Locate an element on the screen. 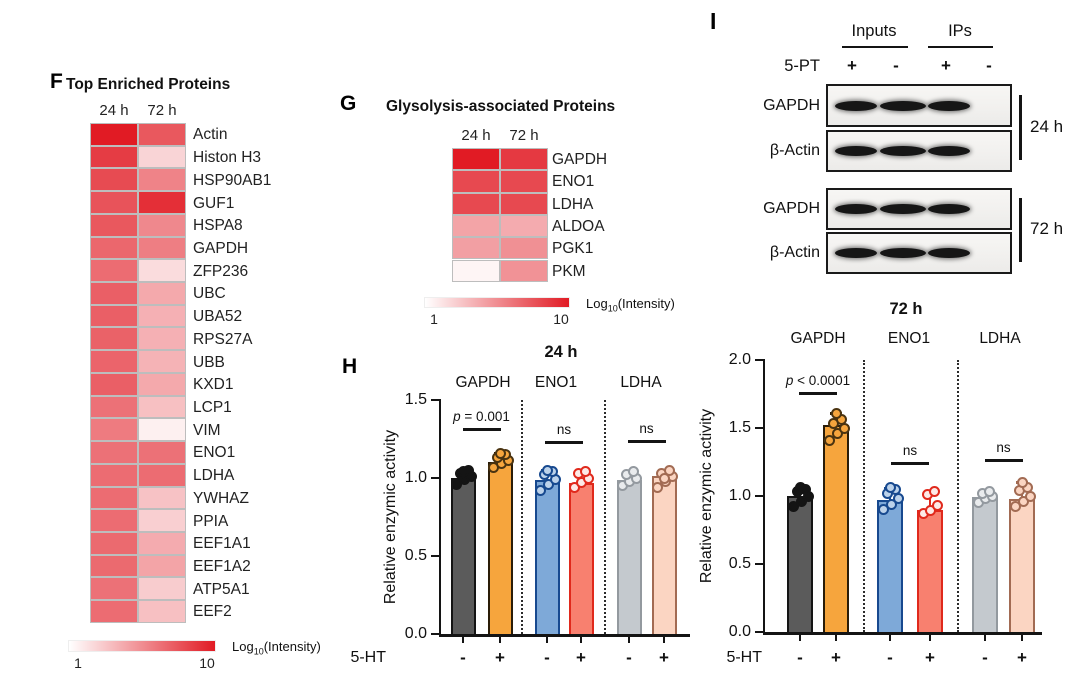  chart-title: 24 h is located at coordinates (561, 352).